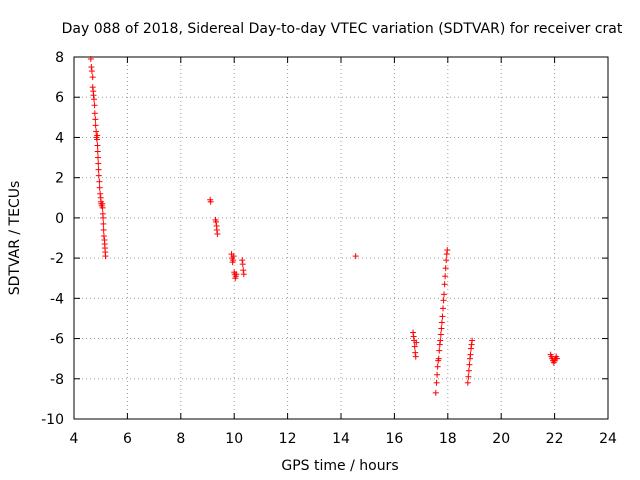 This screenshot has width=640, height=480. What do you see at coordinates (74, 439) in the screenshot?
I see `x-tick-label: 4` at bounding box center [74, 439].